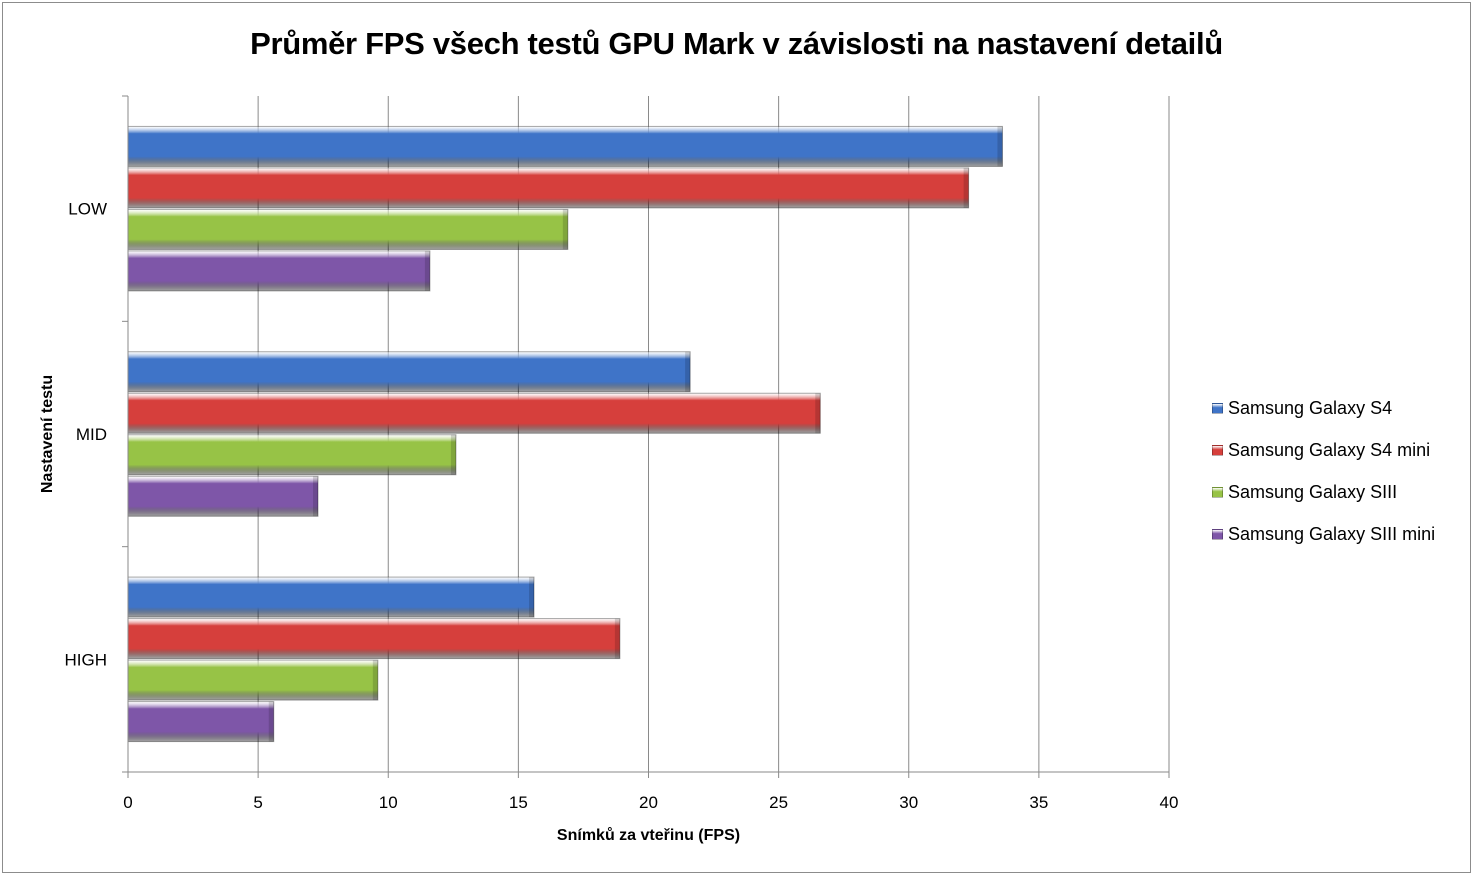 Image resolution: width=1473 pixels, height=875 pixels. What do you see at coordinates (1332, 534) in the screenshot?
I see `legend-label: Samsung Galaxy SIII mini` at bounding box center [1332, 534].